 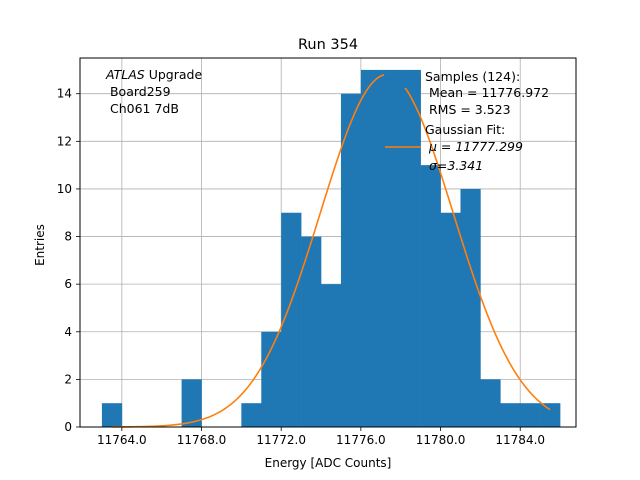 I want to click on annotation-italic-1: ATLAS, so click(x=125, y=74).